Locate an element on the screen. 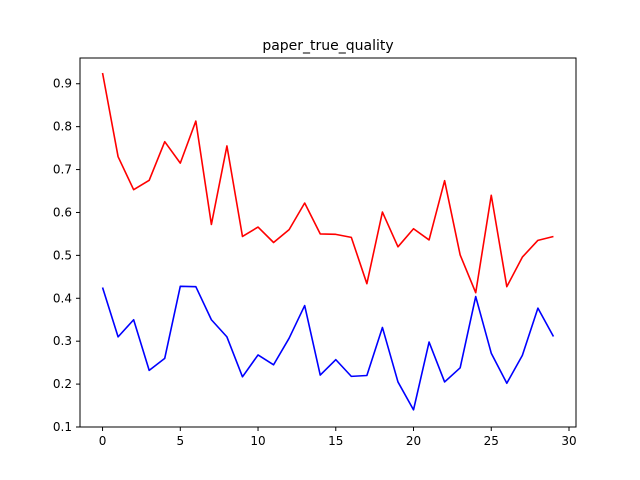 The width and height of the screenshot is (640, 480). x-tick-label: 10 is located at coordinates (257, 441).